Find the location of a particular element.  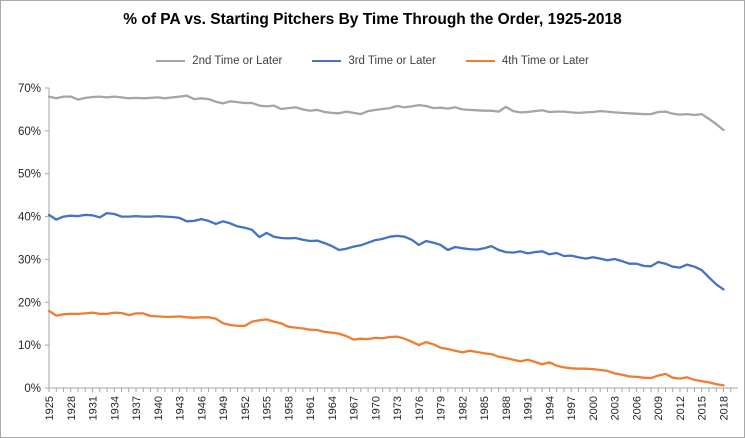

legend-item-3rd: 3rd Time or Later is located at coordinates (374, 61).